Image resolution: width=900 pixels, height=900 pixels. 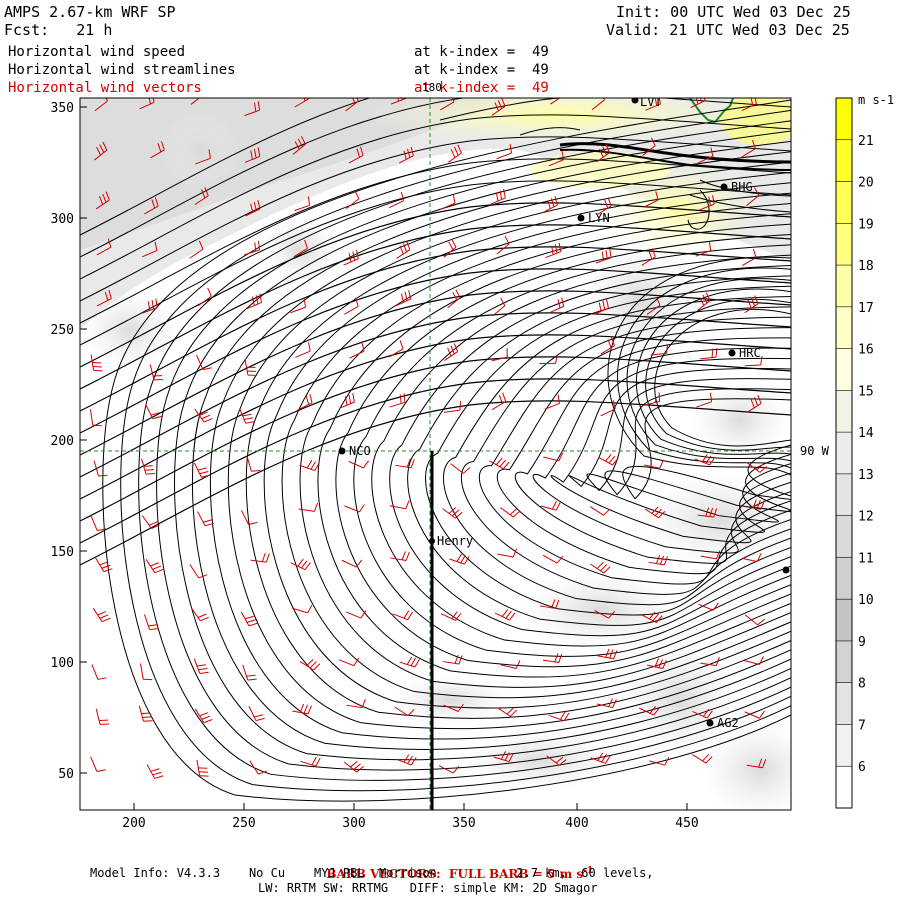 I want to click on x-tick-label: 400, so click(x=576, y=823).